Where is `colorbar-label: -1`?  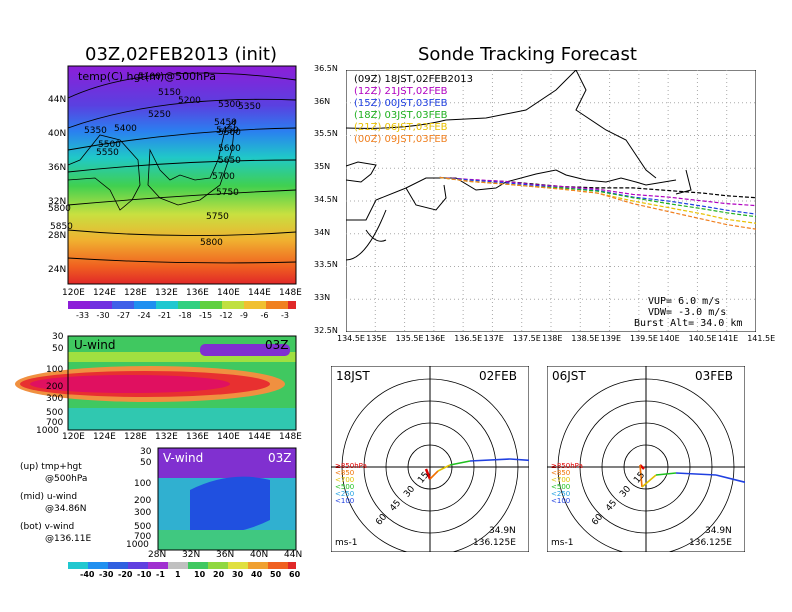 colorbar-label: -1 is located at coordinates (160, 574).